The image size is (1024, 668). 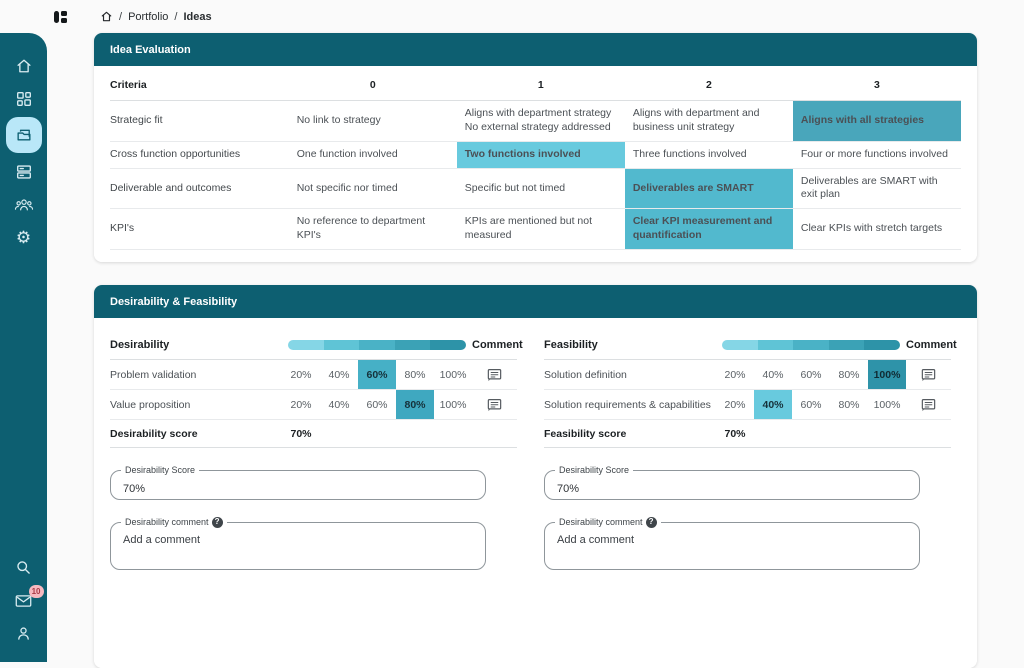 What do you see at coordinates (887, 375) in the screenshot?
I see `percent-option-selected: 100%` at bounding box center [887, 375].